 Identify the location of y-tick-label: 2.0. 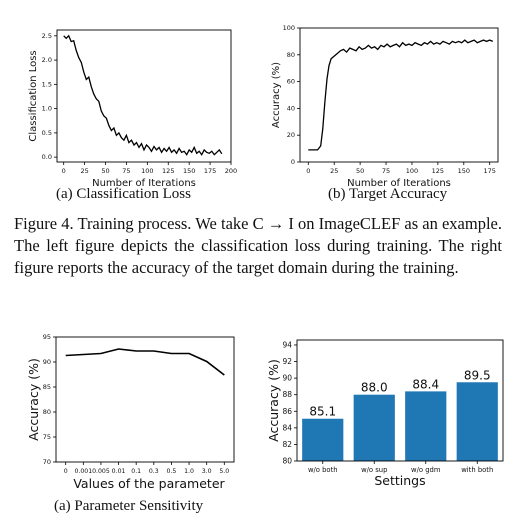
(47, 60).